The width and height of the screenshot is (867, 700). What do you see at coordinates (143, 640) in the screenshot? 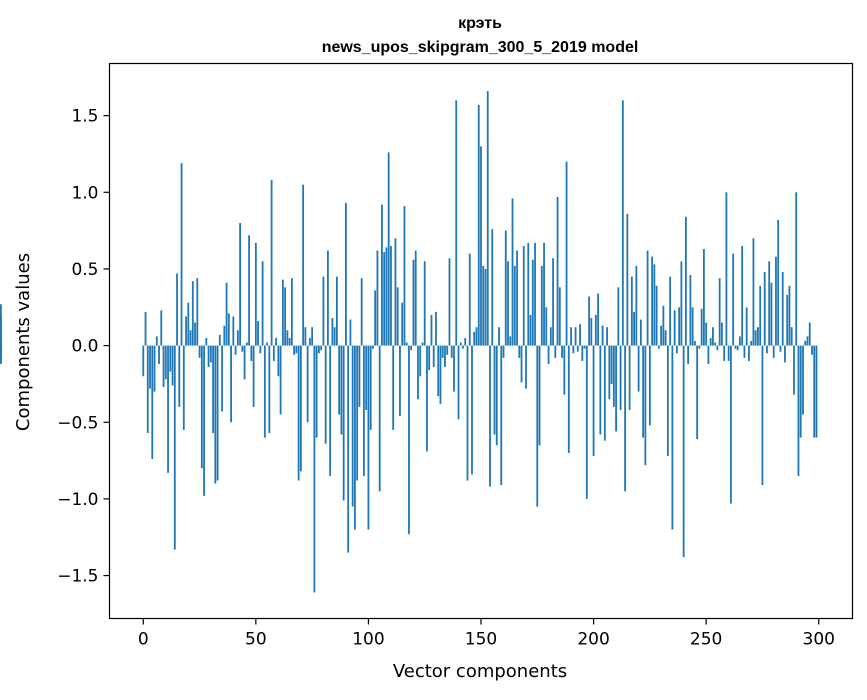
I see `x-tick-label: 0` at bounding box center [143, 640].